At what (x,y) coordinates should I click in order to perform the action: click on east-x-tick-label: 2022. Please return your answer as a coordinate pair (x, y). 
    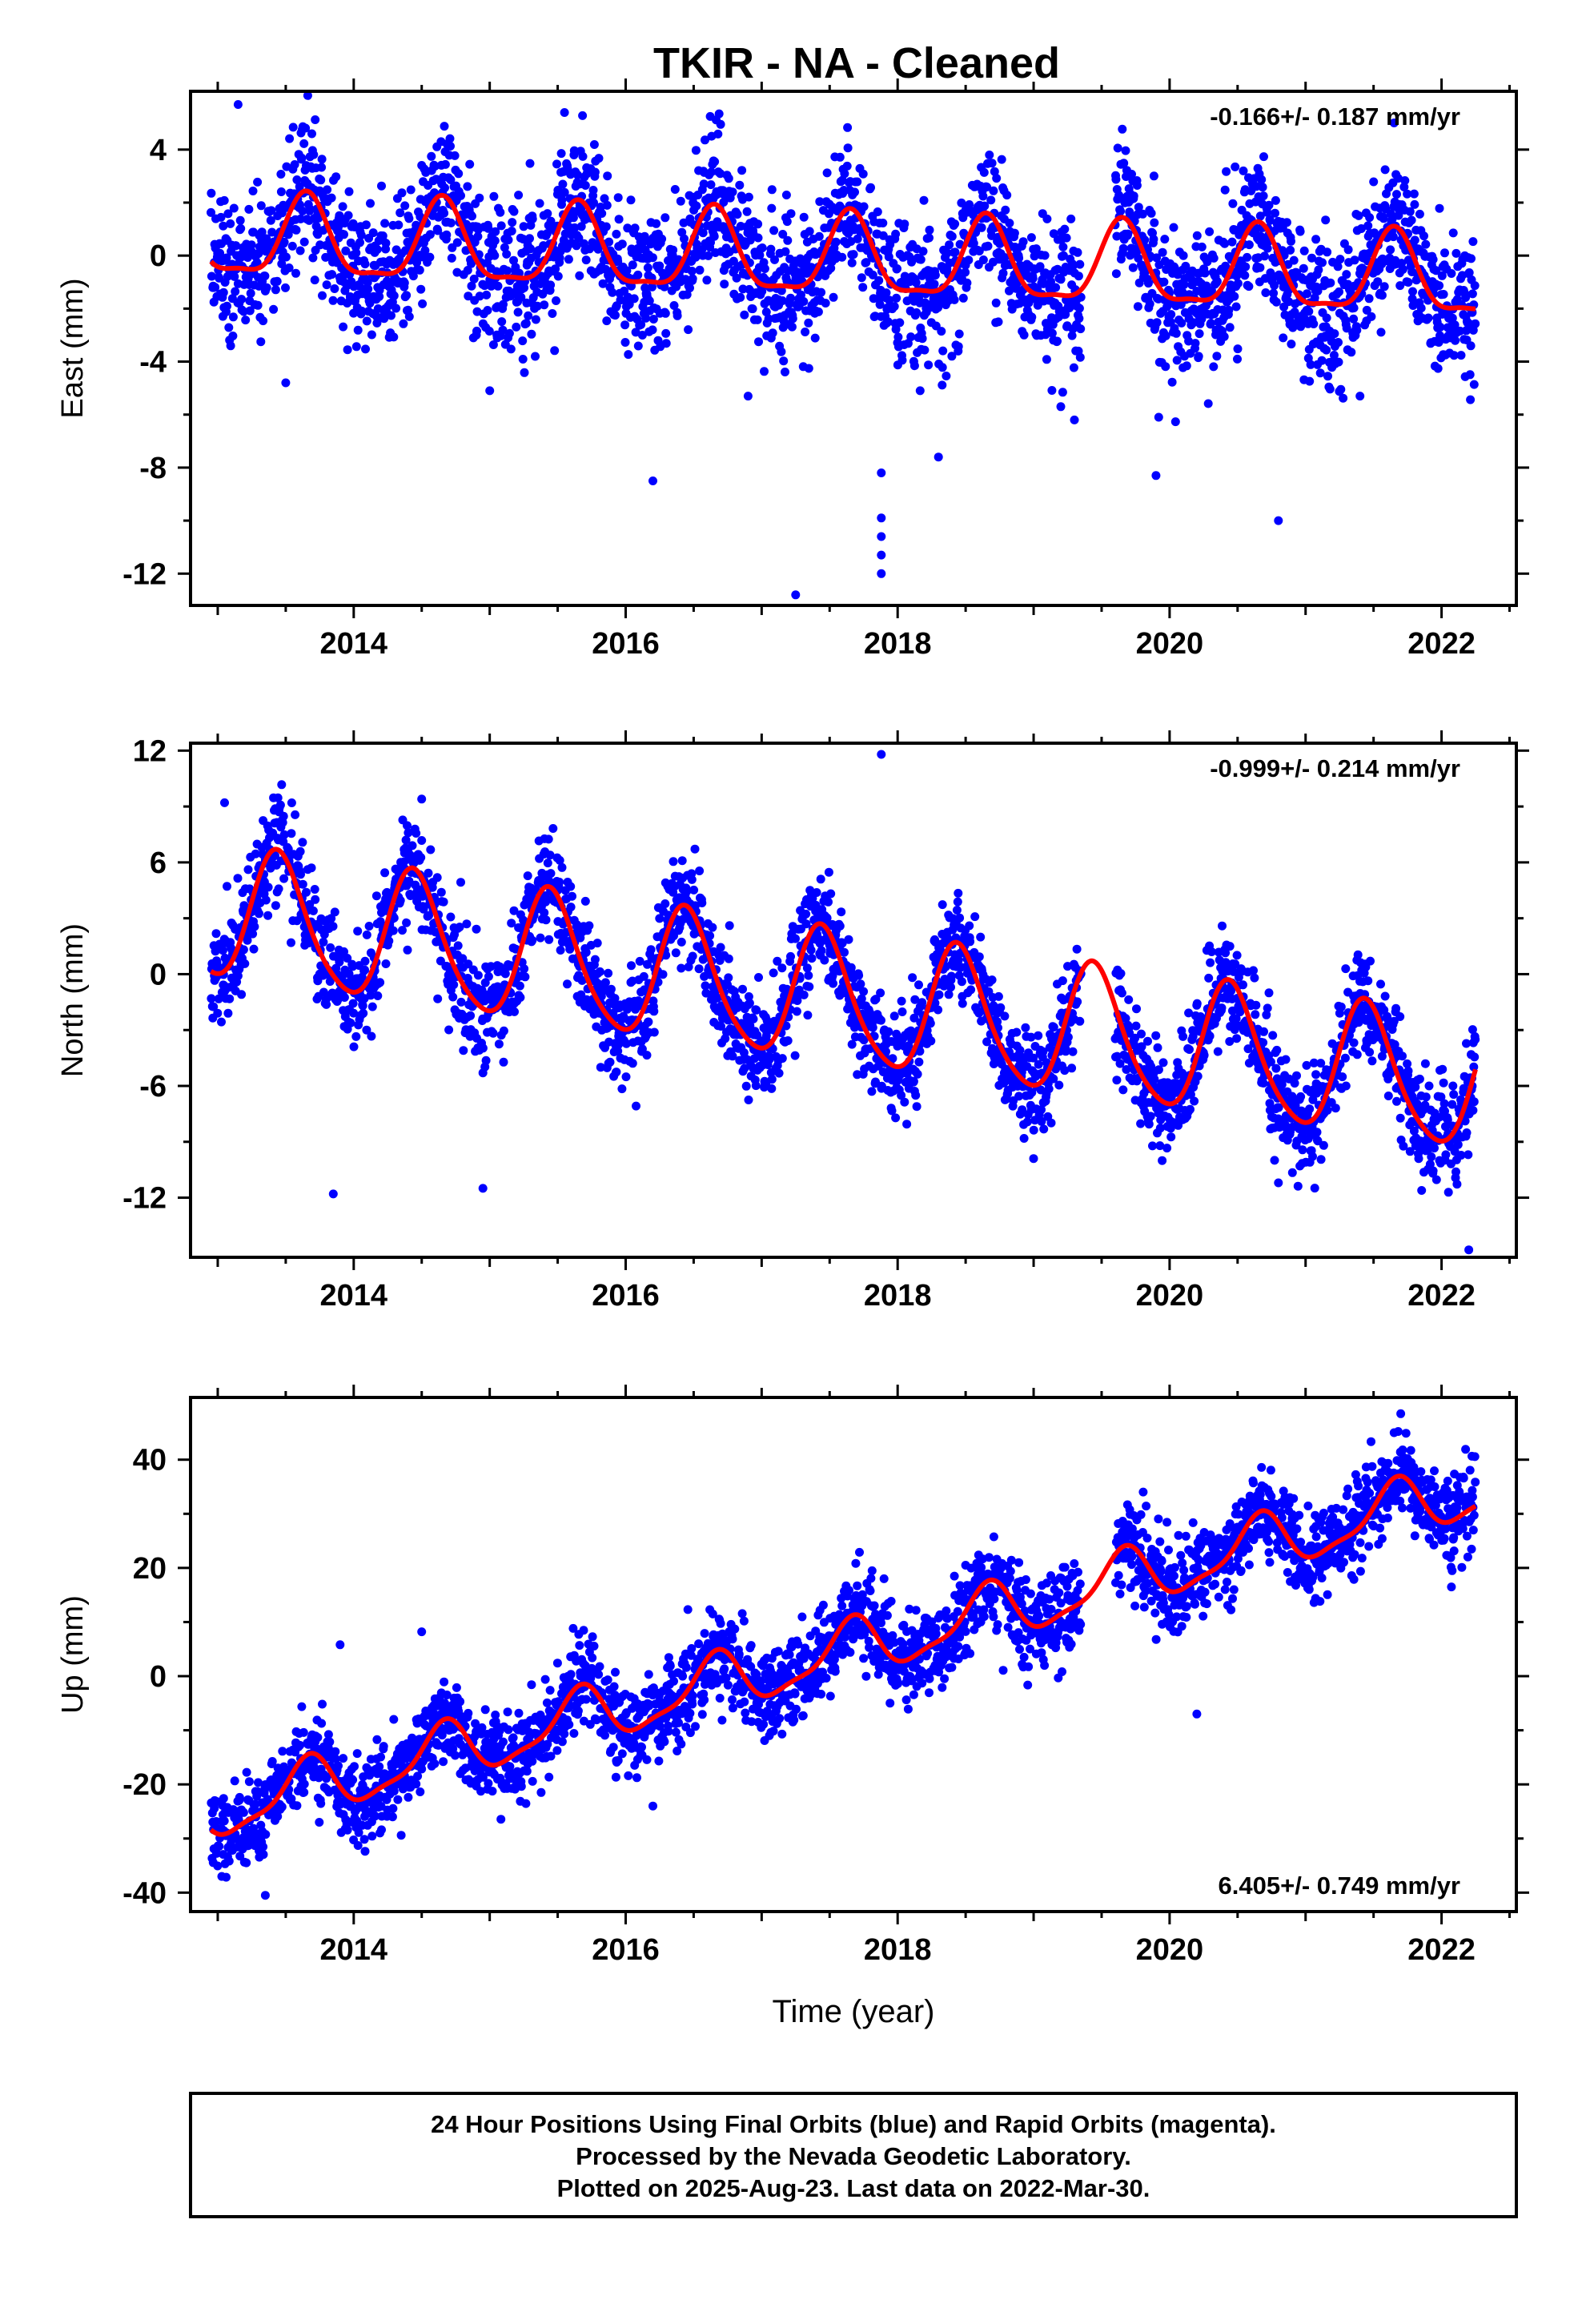
    Looking at the image, I should click on (1441, 644).